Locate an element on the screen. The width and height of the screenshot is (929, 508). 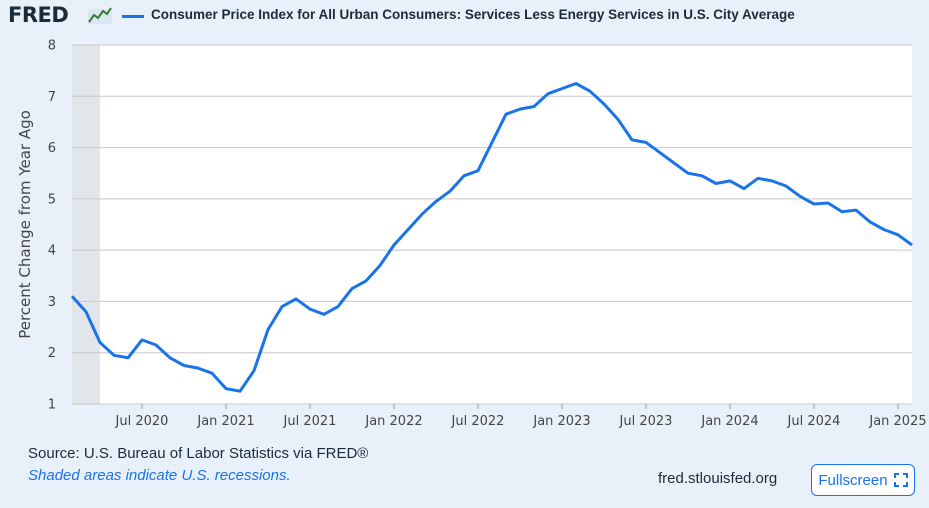
y-tick-label: 2 is located at coordinates (52, 353).